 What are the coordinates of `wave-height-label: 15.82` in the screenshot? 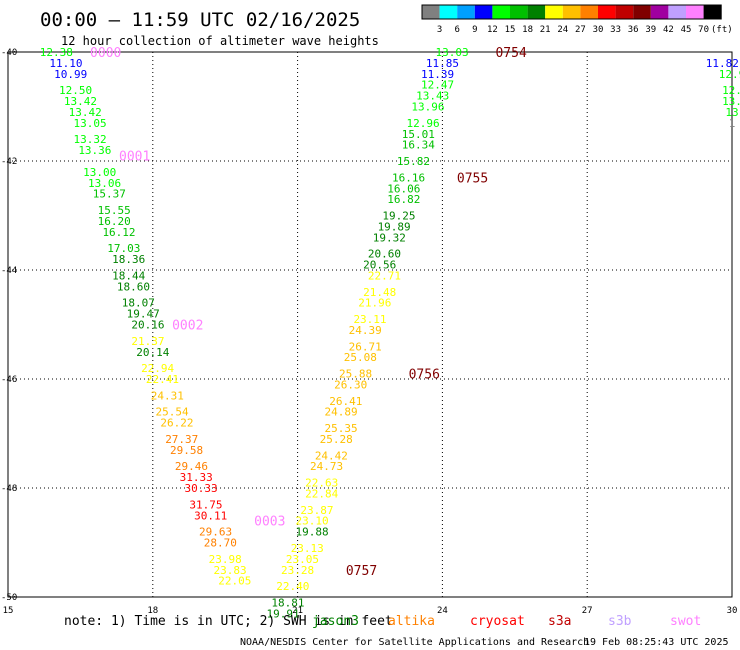 It's located at (413, 161).